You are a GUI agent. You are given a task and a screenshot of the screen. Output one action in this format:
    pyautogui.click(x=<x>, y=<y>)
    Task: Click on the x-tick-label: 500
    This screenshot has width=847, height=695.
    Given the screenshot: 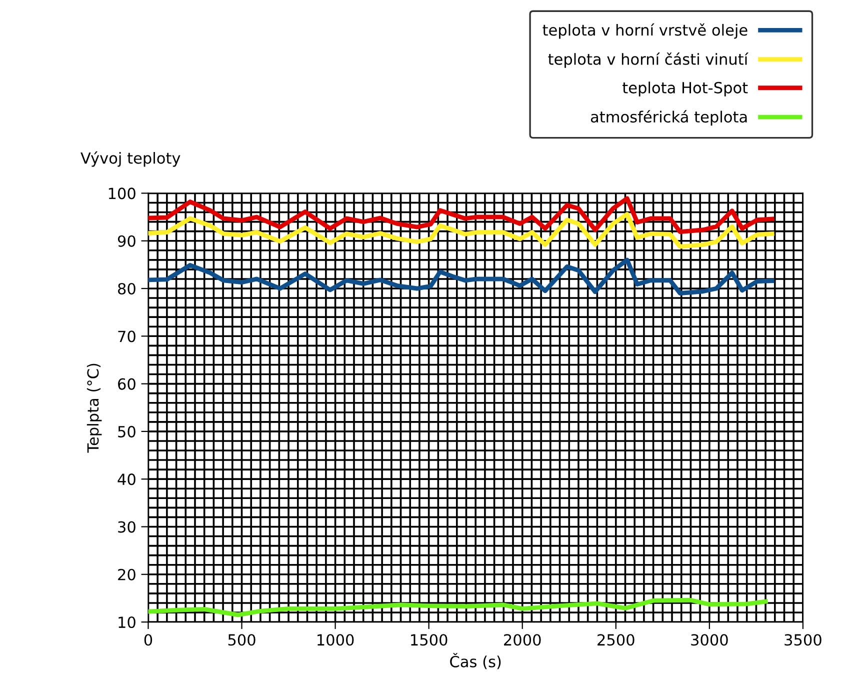 What is the action you would take?
    pyautogui.click(x=242, y=640)
    